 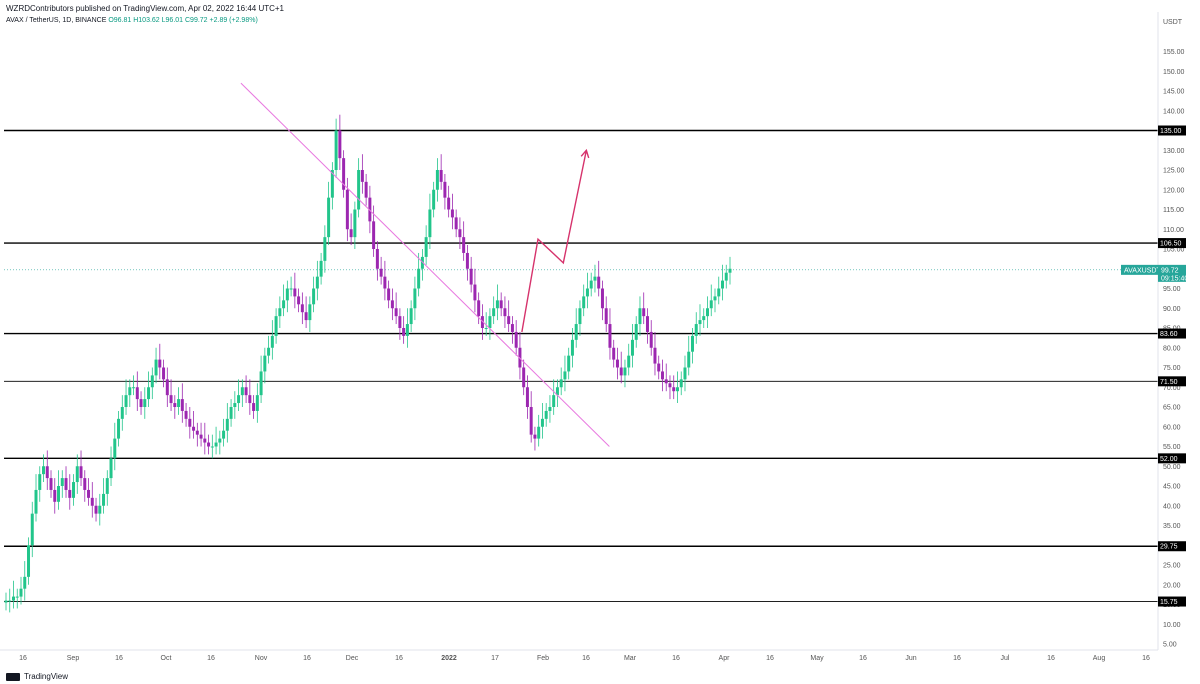 What do you see at coordinates (1169, 459) in the screenshot?
I see `level-badge-label: 52.00` at bounding box center [1169, 459].